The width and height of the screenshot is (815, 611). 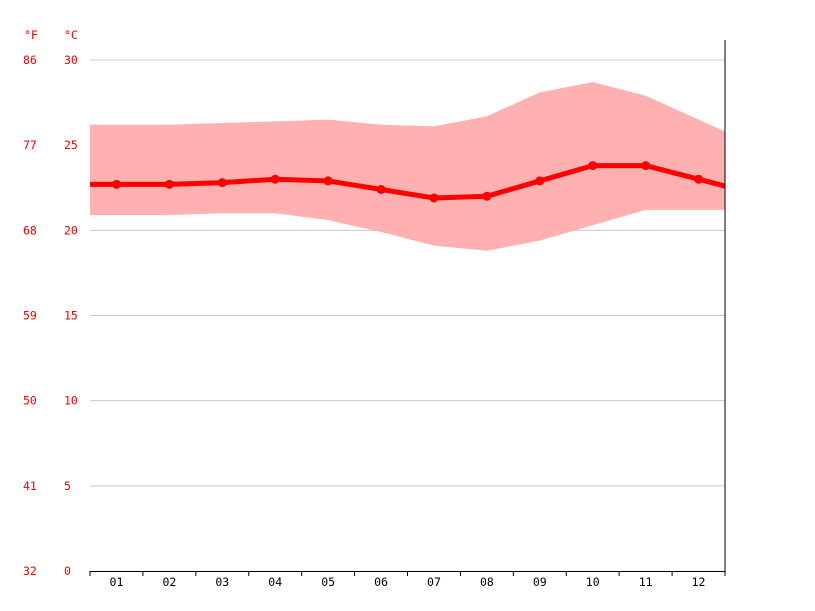 What do you see at coordinates (30, 230) in the screenshot?
I see `y-tick-label-fahrenheit: 68` at bounding box center [30, 230].